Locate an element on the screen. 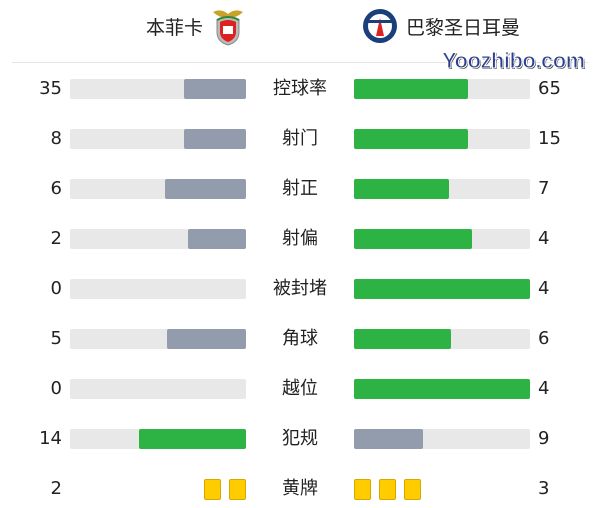 This screenshot has height=508, width=600. stat-row: 35 控球率 65 is located at coordinates (300, 89).